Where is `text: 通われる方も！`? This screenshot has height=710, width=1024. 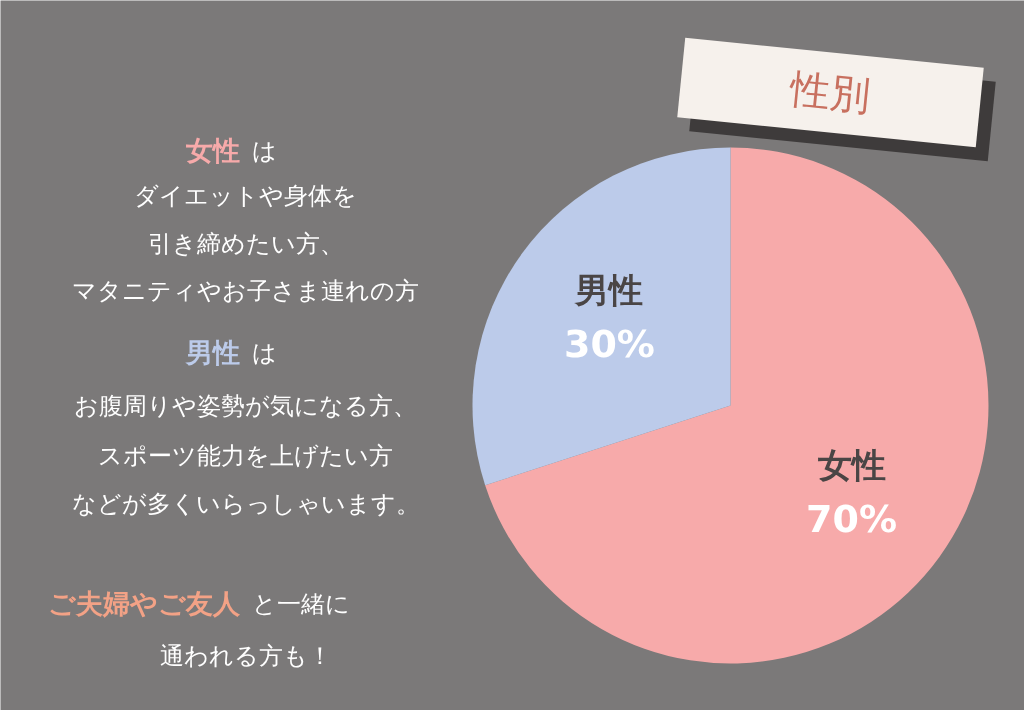 text: 通われる方も！ is located at coordinates (245, 655).